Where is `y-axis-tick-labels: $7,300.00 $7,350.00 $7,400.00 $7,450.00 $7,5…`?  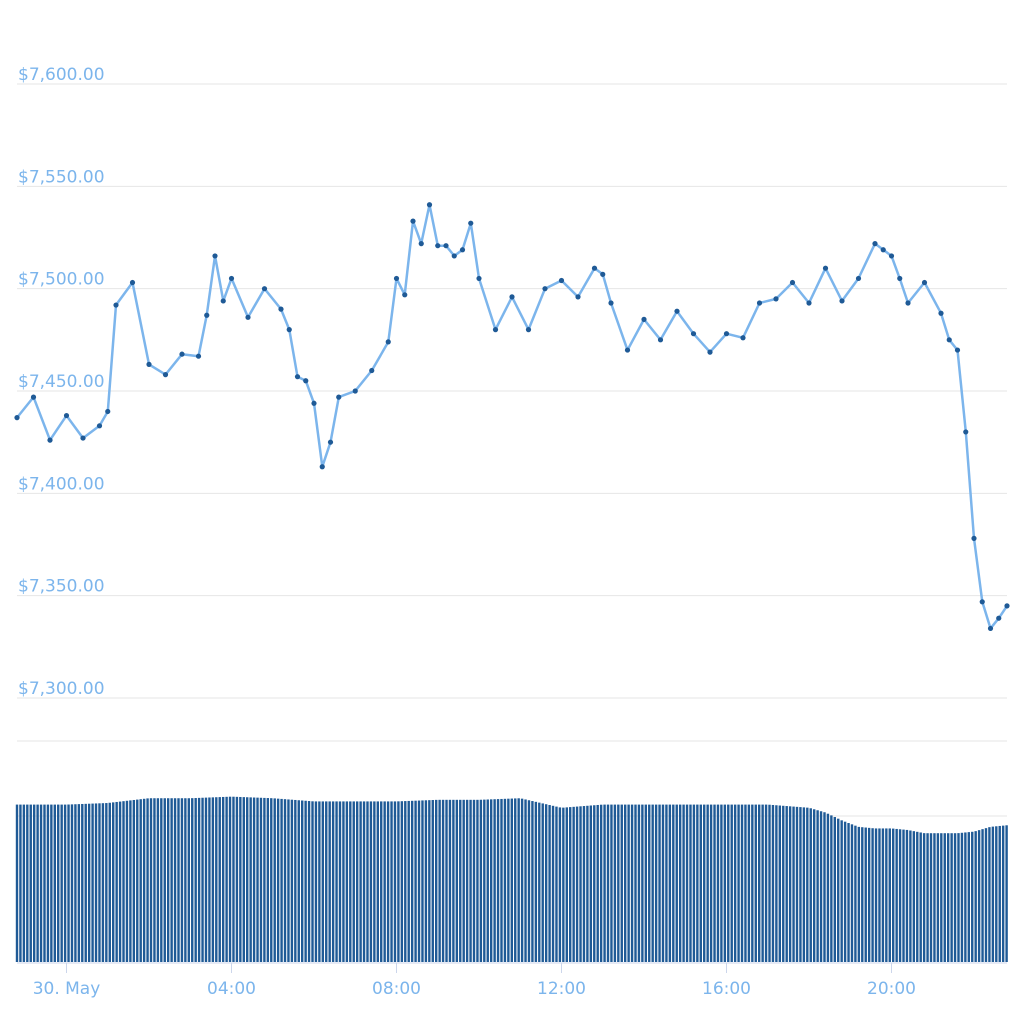
y-axis-tick-labels: $7,300.00 $7,350.00 $7,400.00 $7,450.00 $7,5… is located at coordinates (61, 382).